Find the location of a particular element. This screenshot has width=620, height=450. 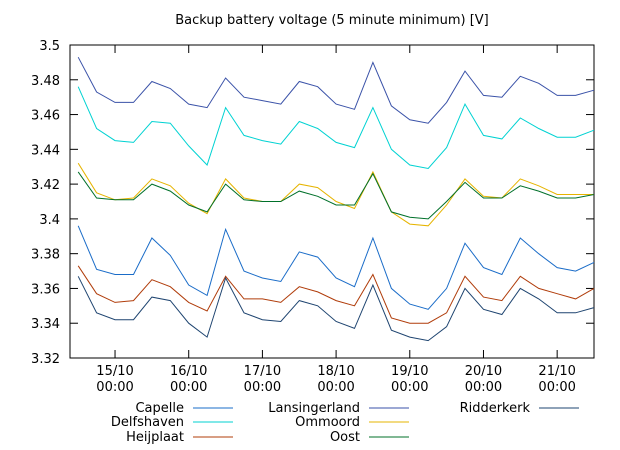

legend-label: Capelle is located at coordinates (159, 408).